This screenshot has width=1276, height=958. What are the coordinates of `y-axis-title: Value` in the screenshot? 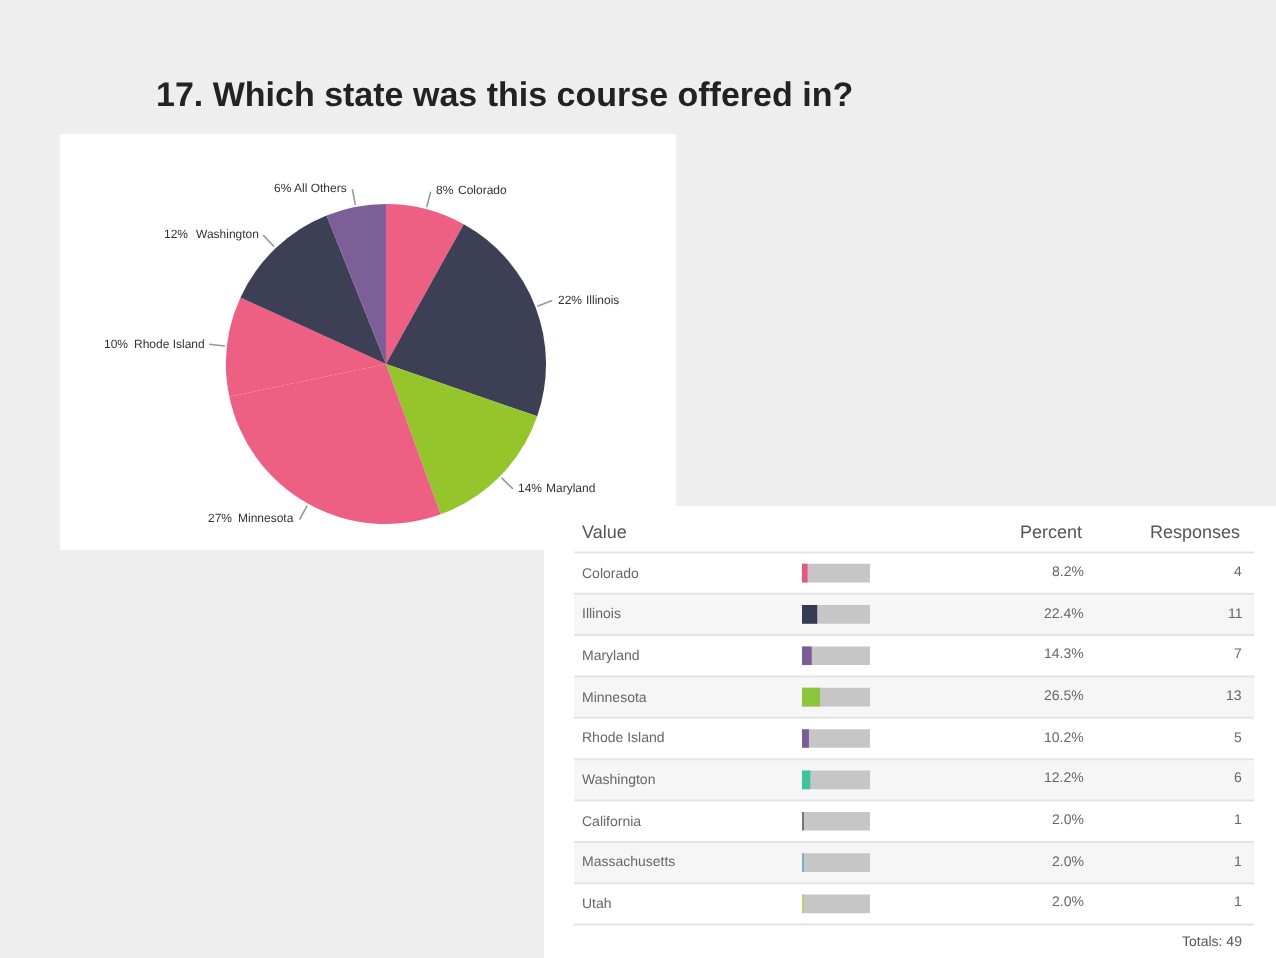 It's located at (604, 532).